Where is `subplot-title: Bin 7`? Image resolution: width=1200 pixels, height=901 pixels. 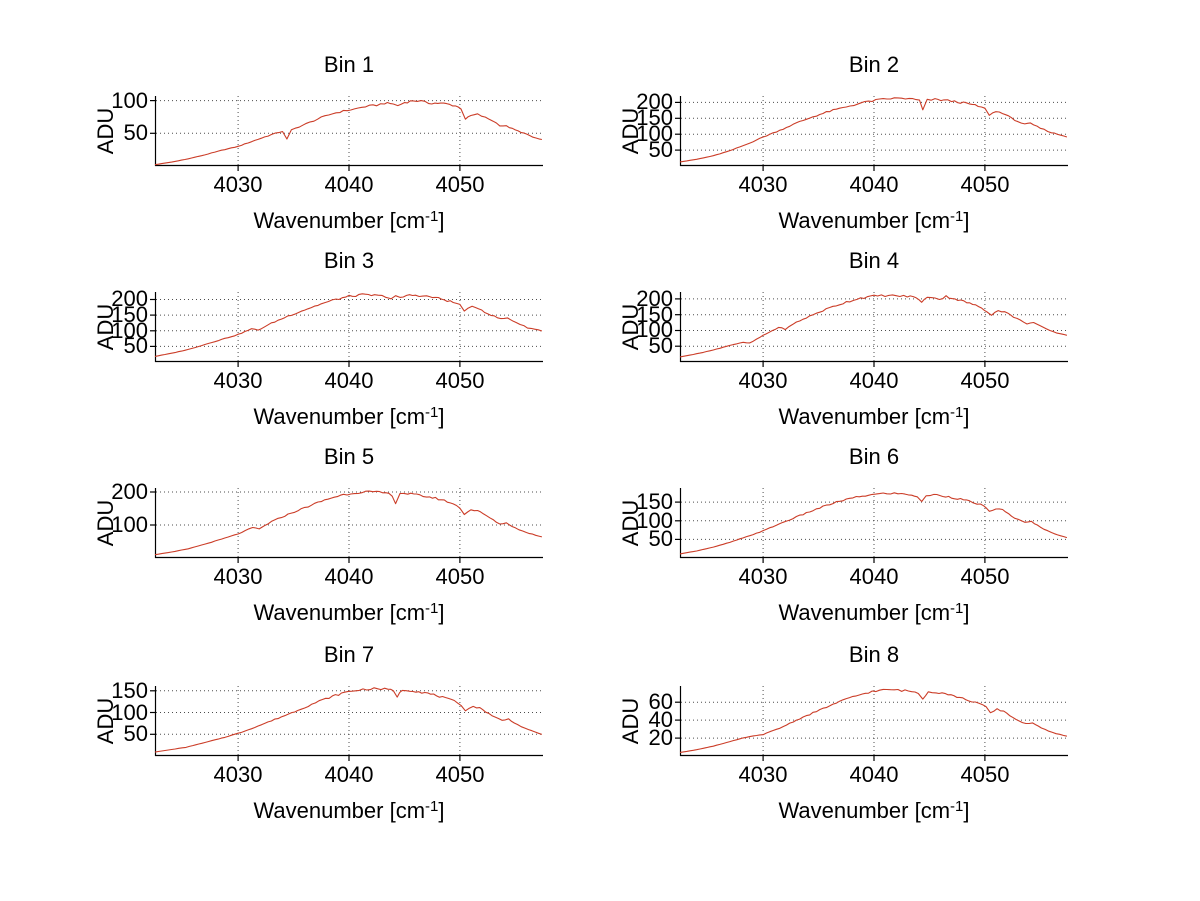 subplot-title: Bin 7 is located at coordinates (349, 654).